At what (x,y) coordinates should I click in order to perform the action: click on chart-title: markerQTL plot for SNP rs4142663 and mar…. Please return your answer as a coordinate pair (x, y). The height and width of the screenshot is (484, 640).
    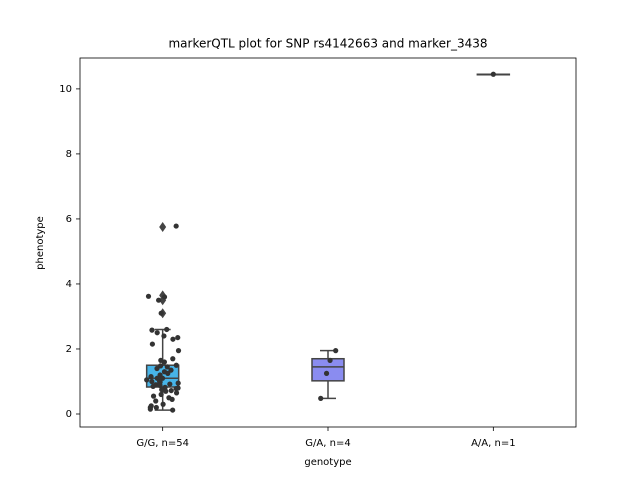
    Looking at the image, I should click on (327, 44).